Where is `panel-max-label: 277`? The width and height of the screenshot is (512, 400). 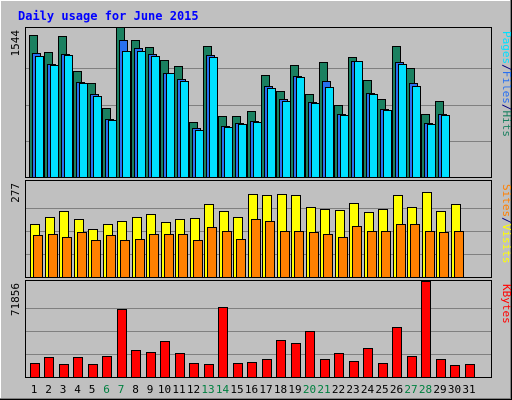 panel-max-label: 277 is located at coordinates (15, 193).